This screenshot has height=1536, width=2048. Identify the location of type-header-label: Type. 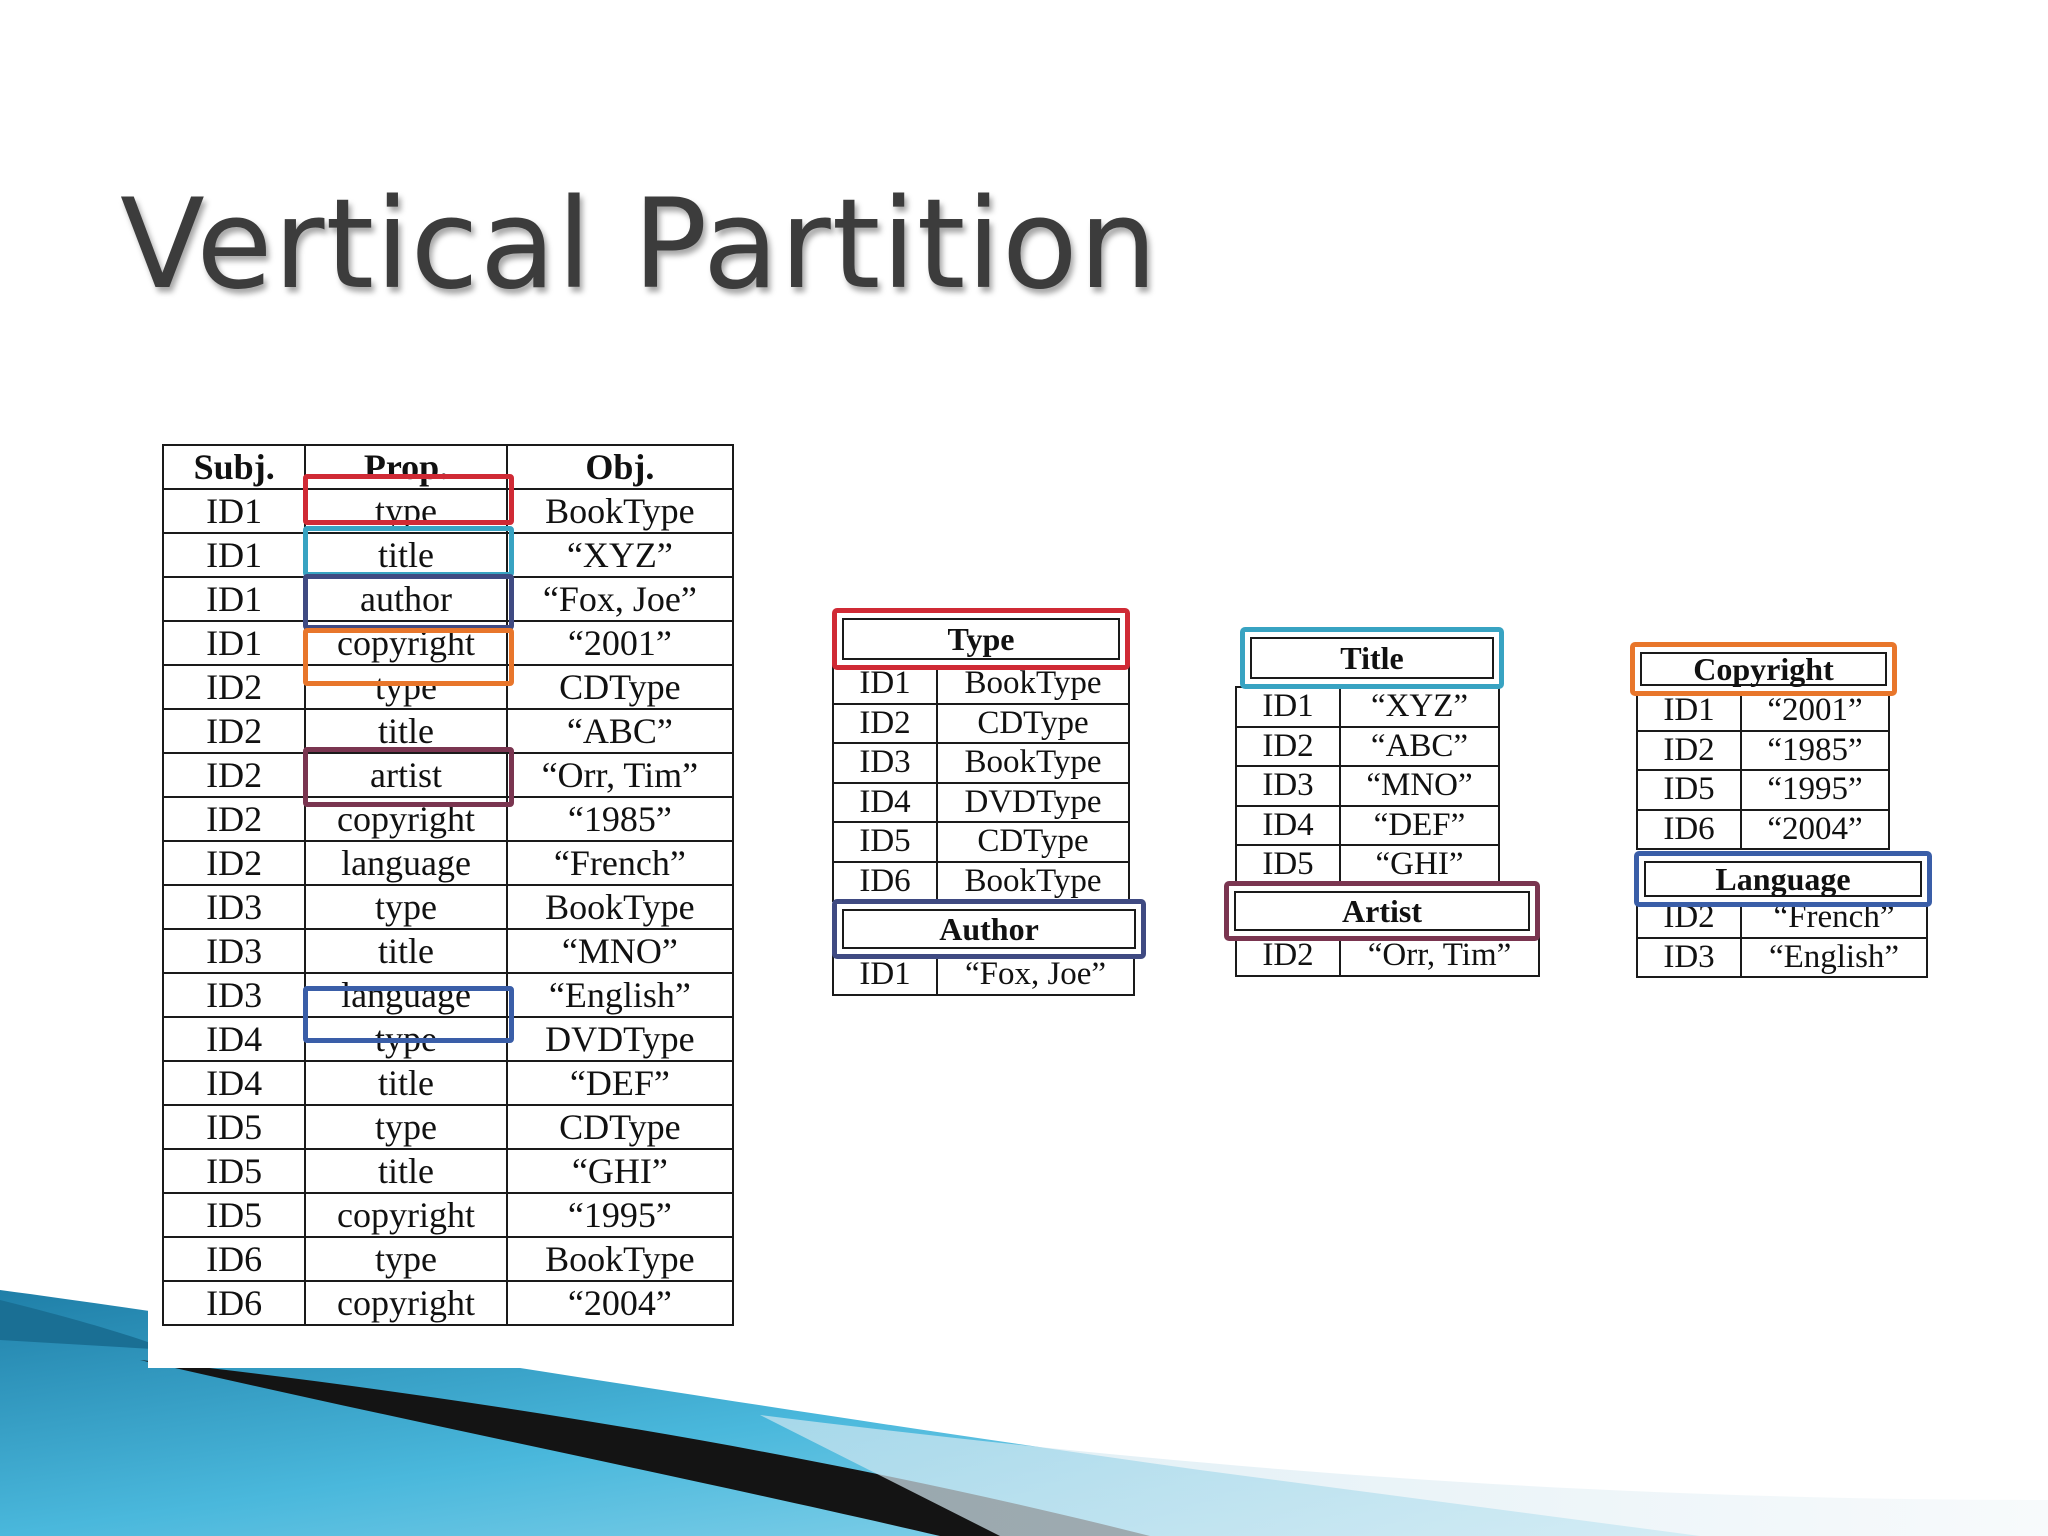
(981, 639).